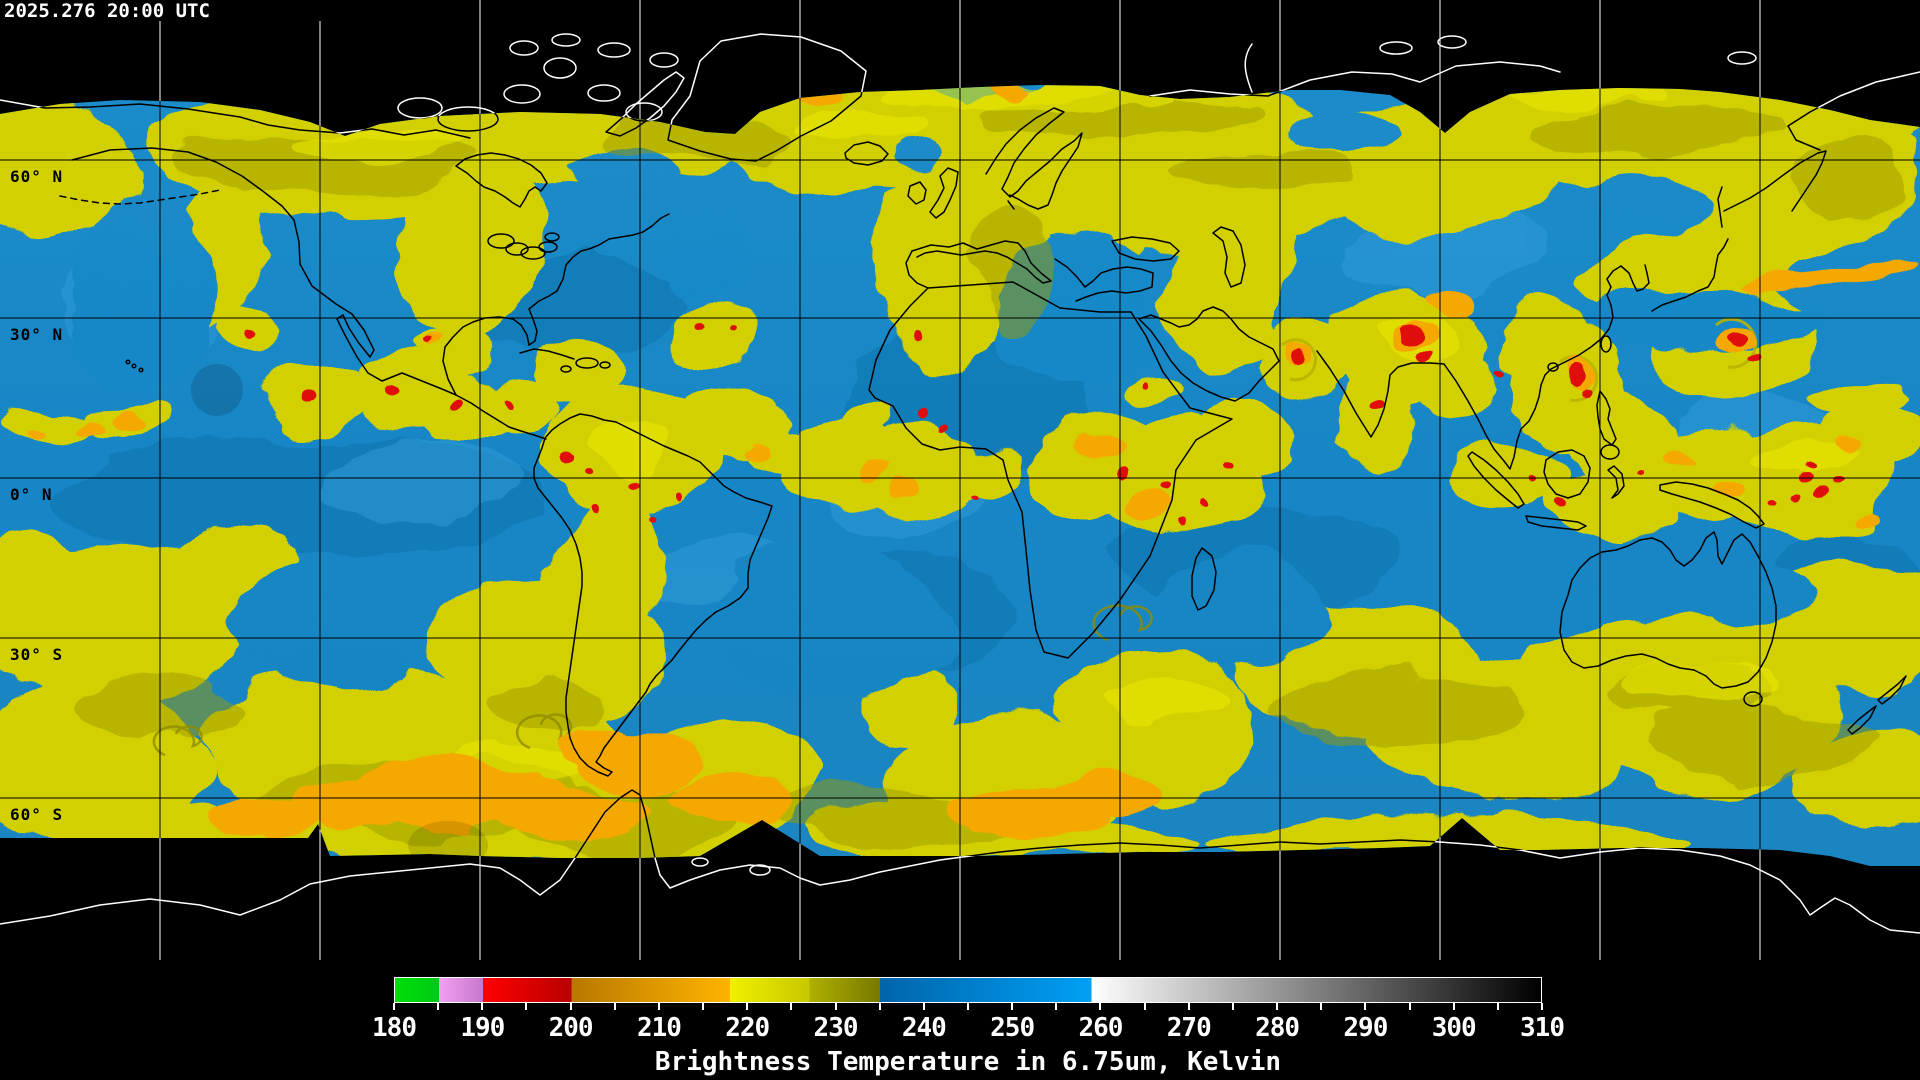  What do you see at coordinates (394, 1028) in the screenshot?
I see `colorbar-tick-label: 180` at bounding box center [394, 1028].